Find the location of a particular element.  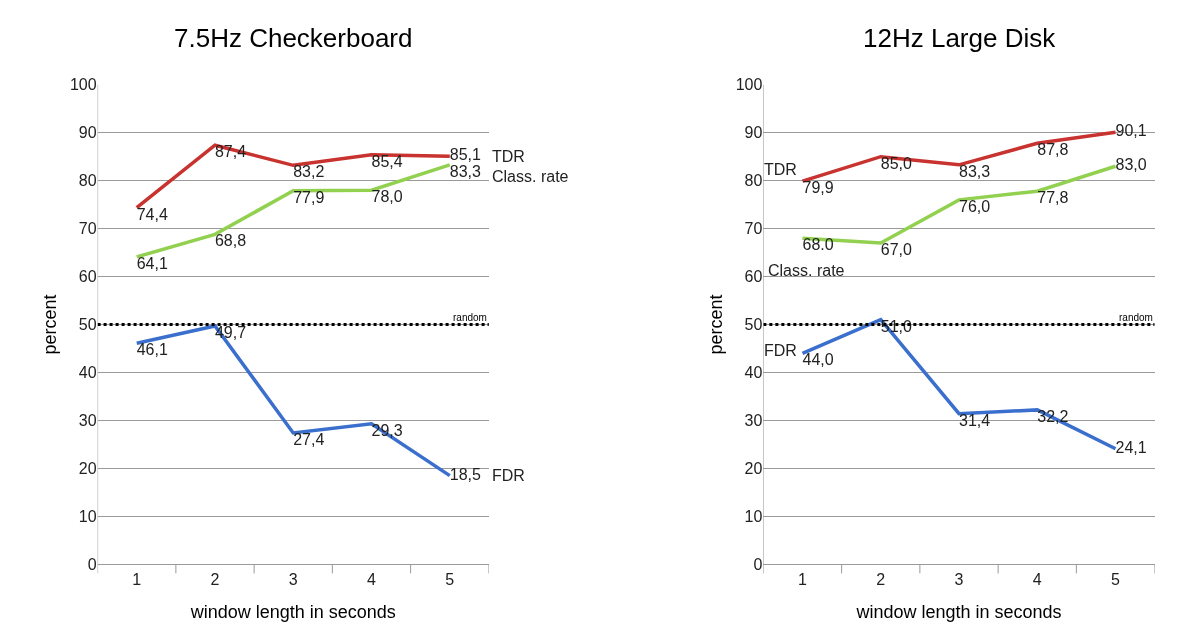

data-label: 85,4 is located at coordinates (387, 161).